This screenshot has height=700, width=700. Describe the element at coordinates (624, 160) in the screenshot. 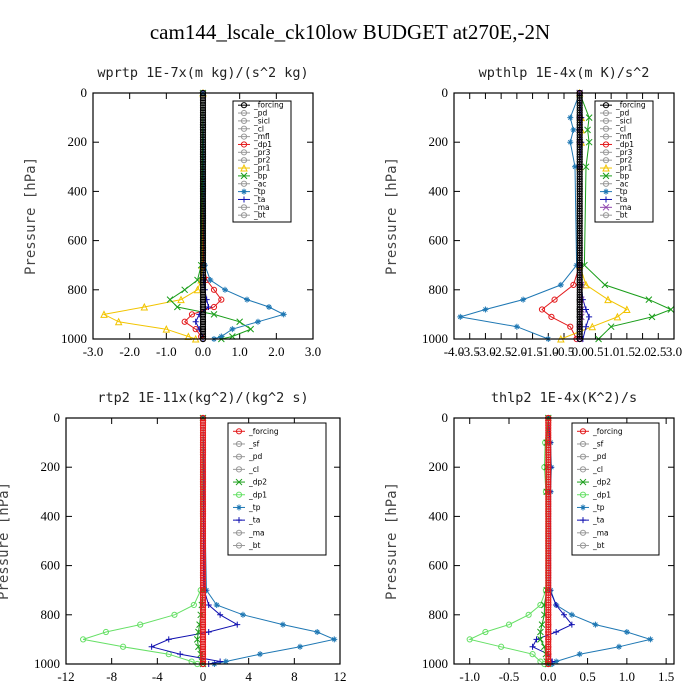

I see `legend-label: _pr2` at that location.